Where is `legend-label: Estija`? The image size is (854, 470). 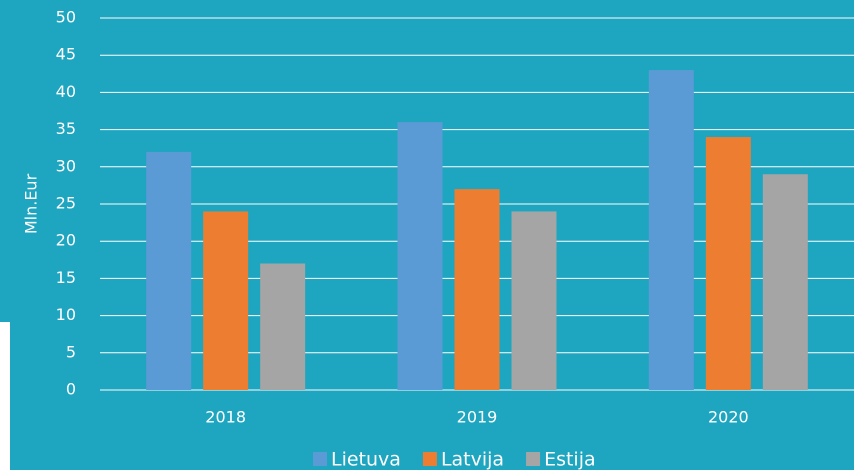 legend-label: Estija is located at coordinates (570, 459).